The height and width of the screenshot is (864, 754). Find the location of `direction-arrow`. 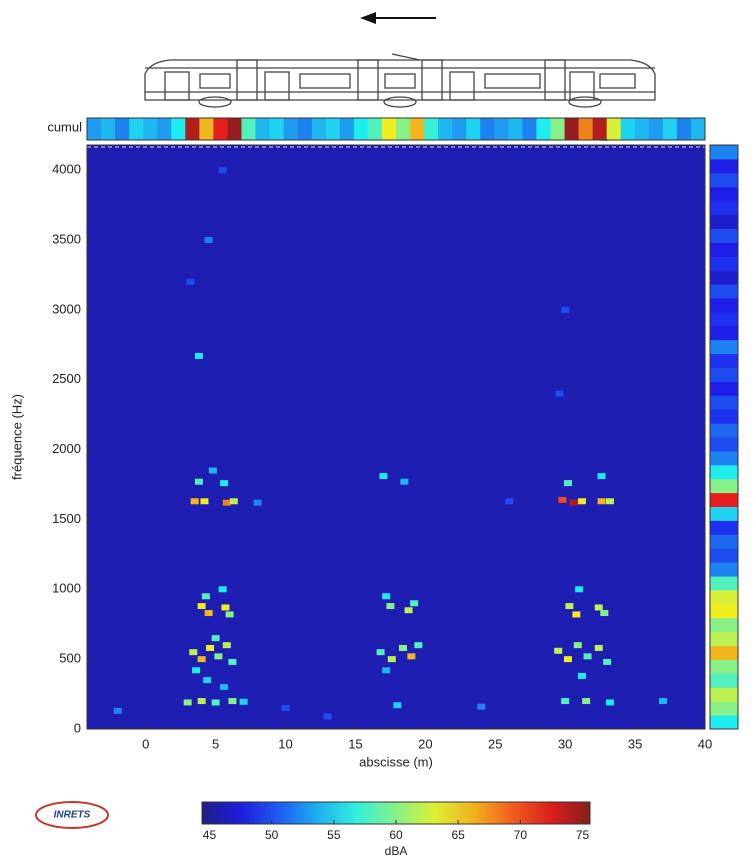

direction-arrow is located at coordinates (398, 18).